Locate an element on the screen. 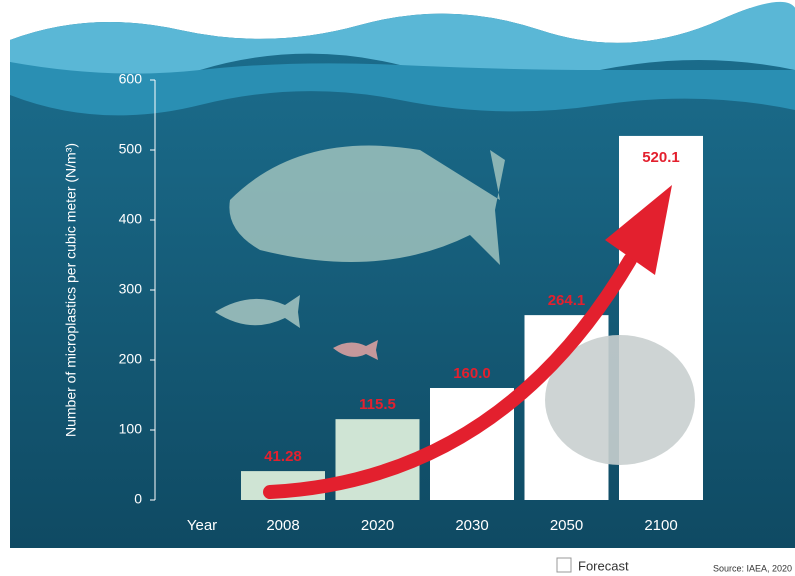 The image size is (795, 576). source: Source: IAEA, 2020 is located at coordinates (752, 568).